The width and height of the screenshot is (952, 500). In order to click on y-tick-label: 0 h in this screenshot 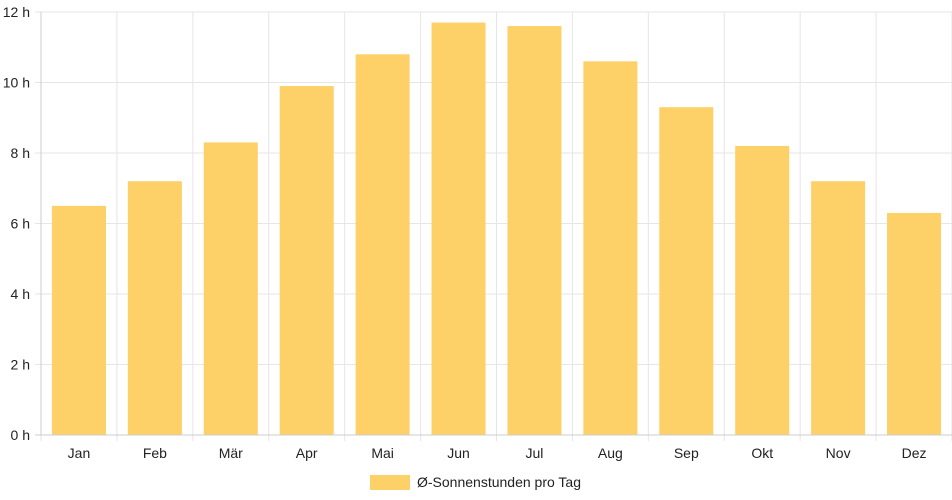, I will do `click(20, 435)`.